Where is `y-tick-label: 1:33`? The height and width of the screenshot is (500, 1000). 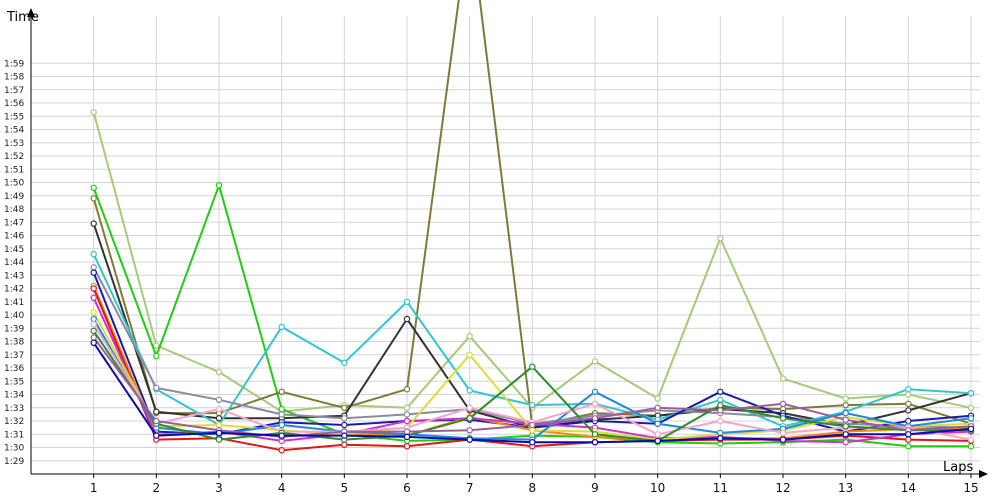 y-tick-label: 1:33 is located at coordinates (14, 409).